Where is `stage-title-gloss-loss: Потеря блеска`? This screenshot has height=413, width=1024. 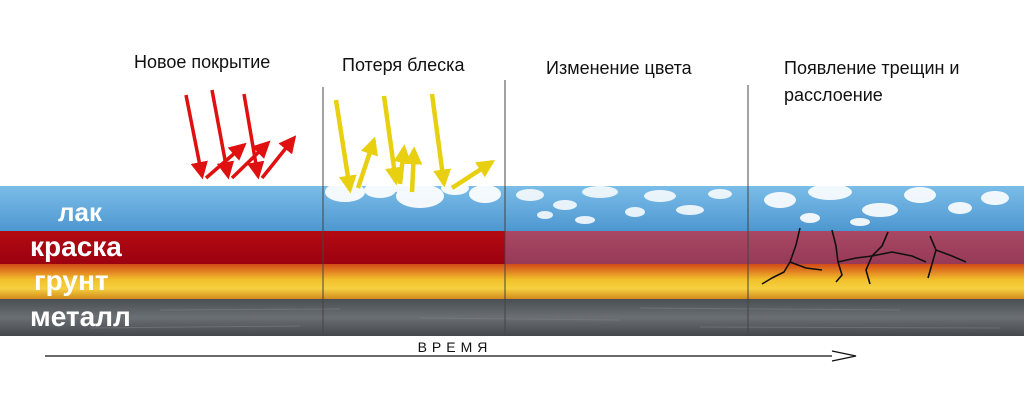 stage-title-gloss-loss: Потеря блеска is located at coordinates (403, 65).